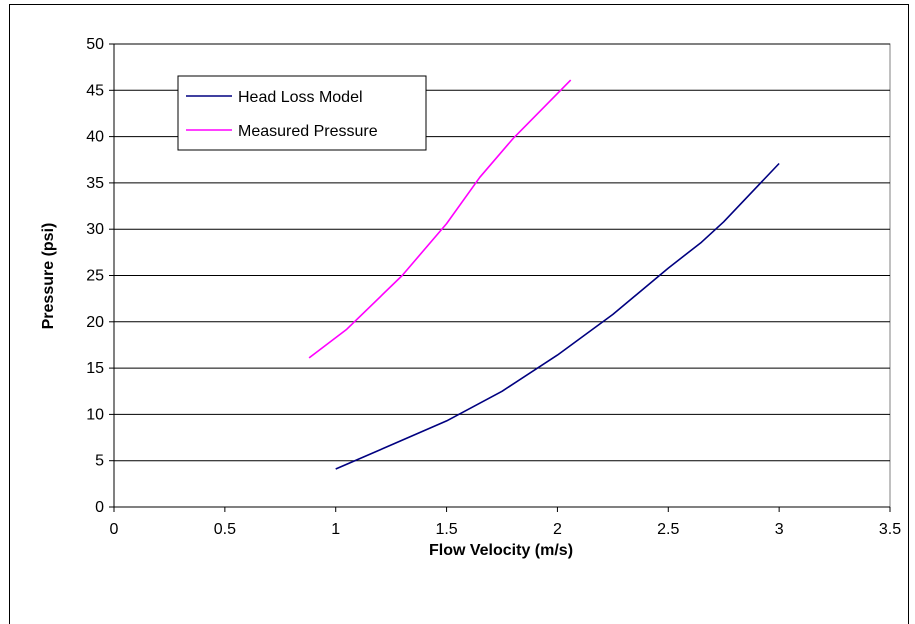 This screenshot has width=915, height=624. I want to click on x-tick-label: 1, so click(335, 529).